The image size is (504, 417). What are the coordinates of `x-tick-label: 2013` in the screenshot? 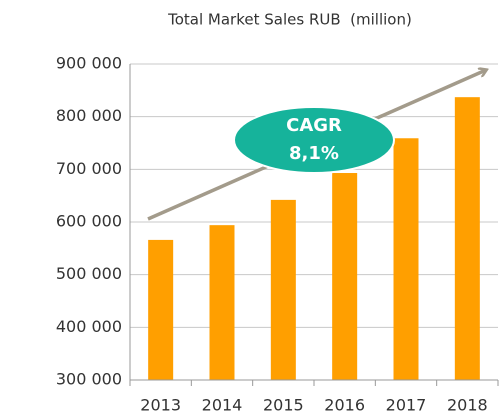 It's located at (160, 405).